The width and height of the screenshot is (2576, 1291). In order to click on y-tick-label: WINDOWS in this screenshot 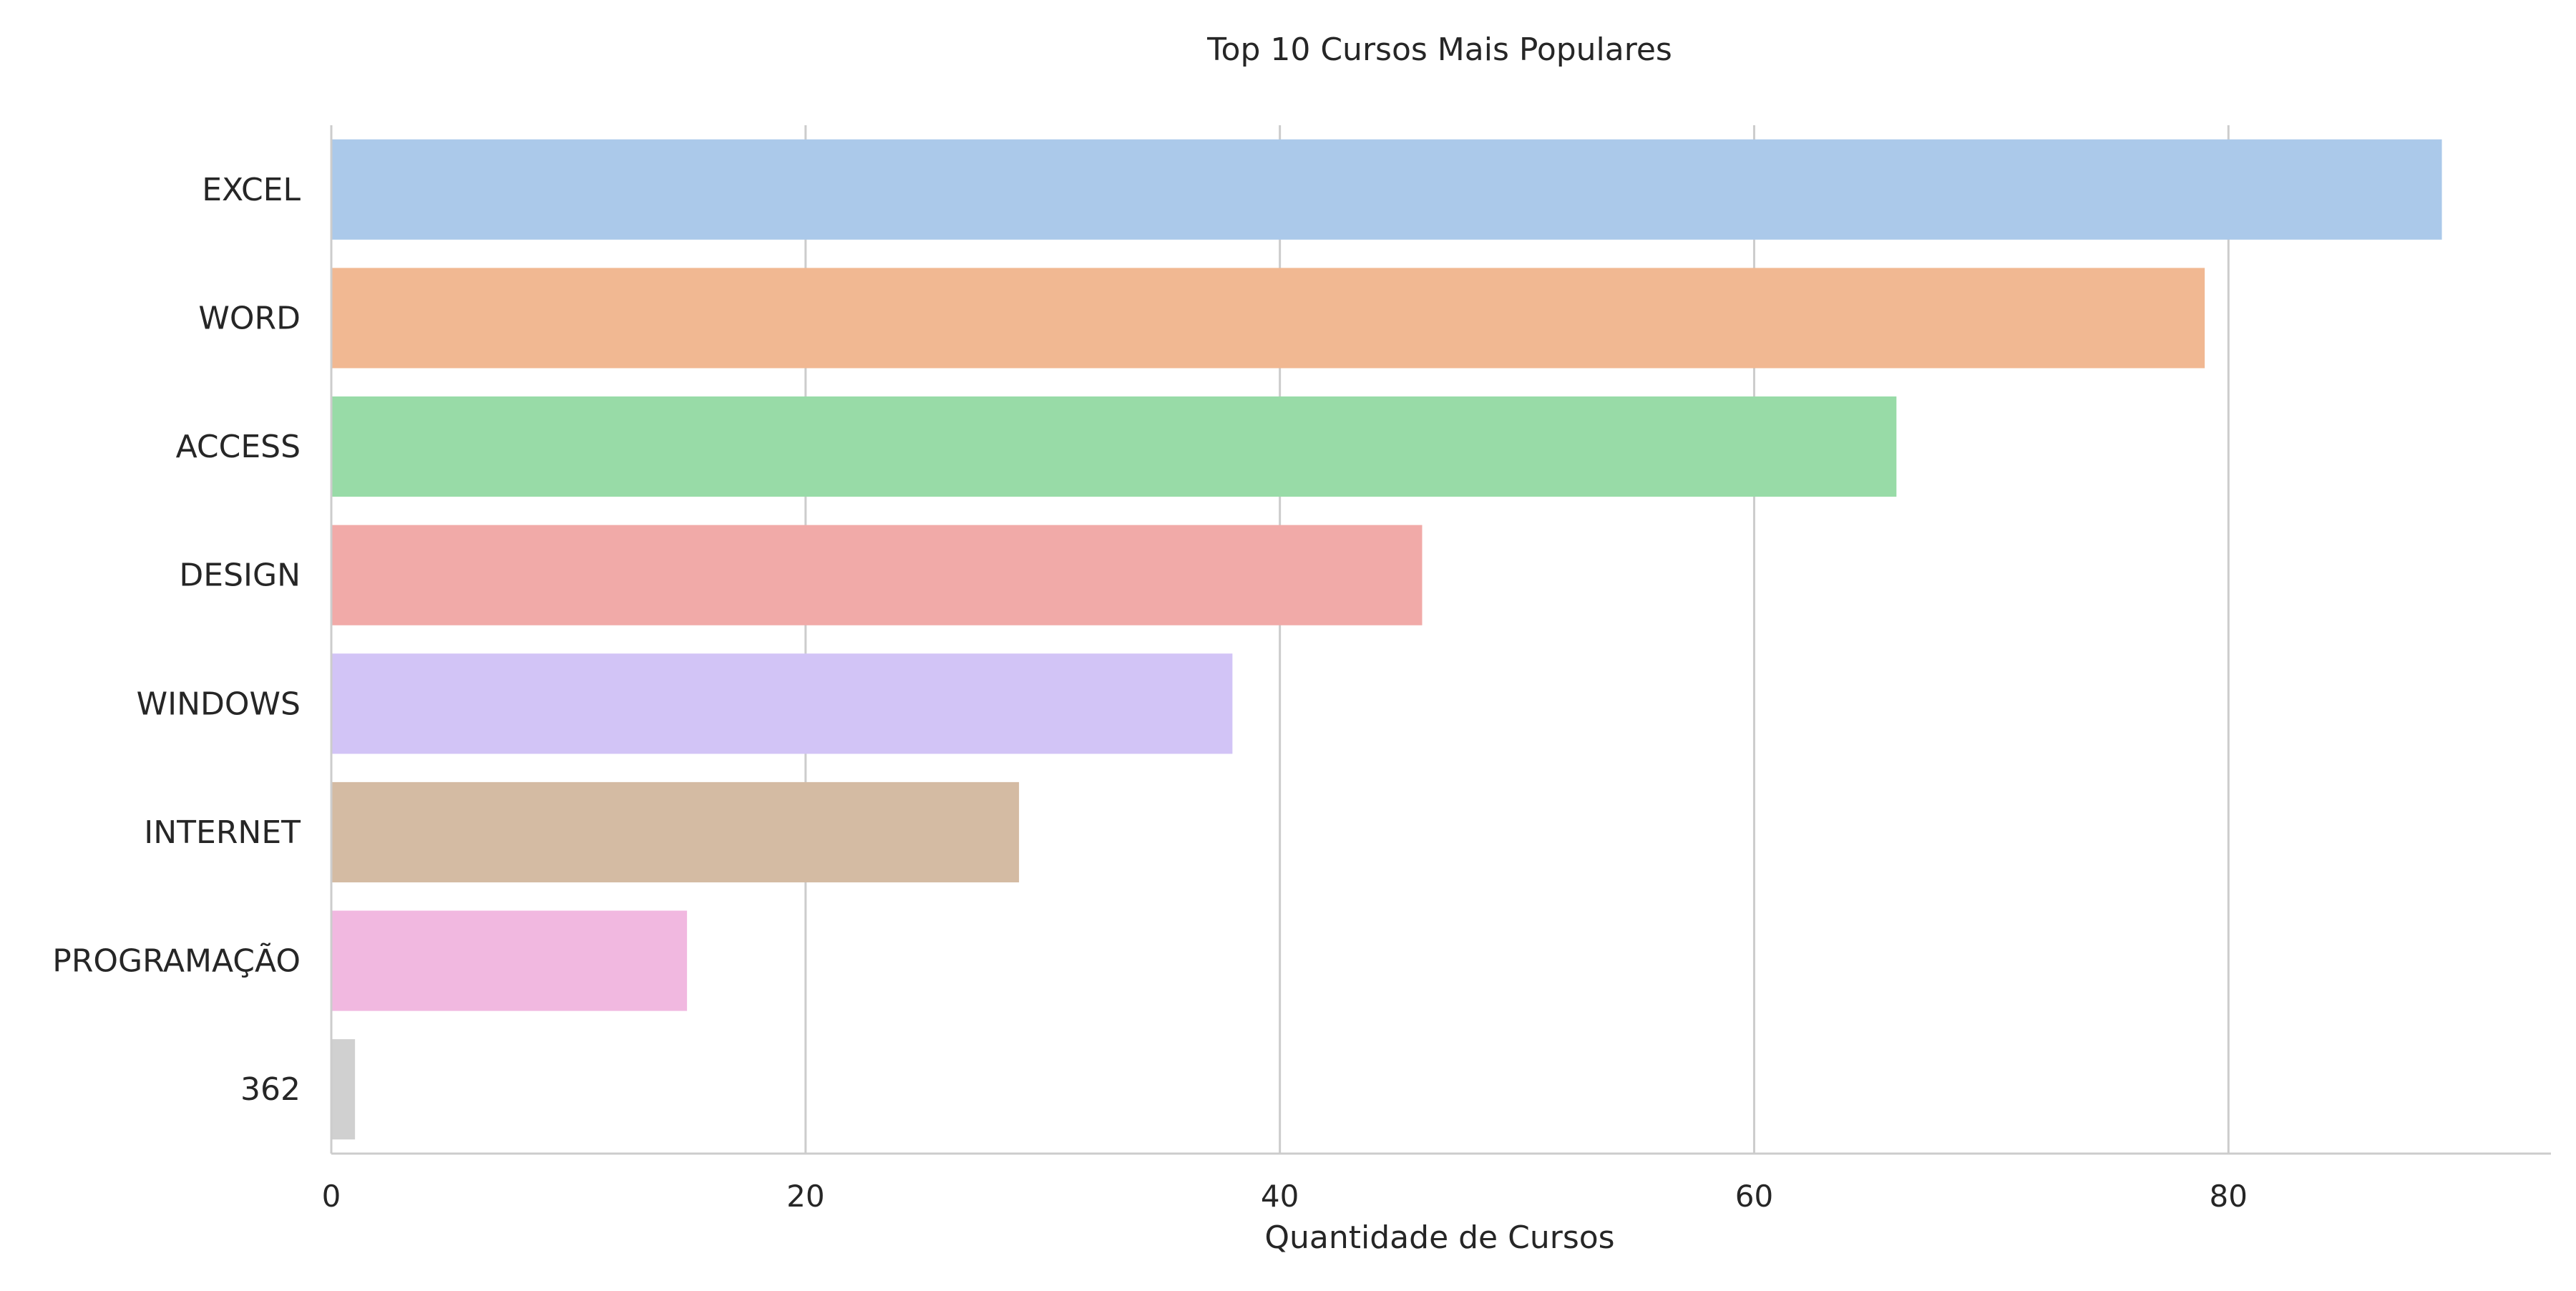, I will do `click(219, 704)`.